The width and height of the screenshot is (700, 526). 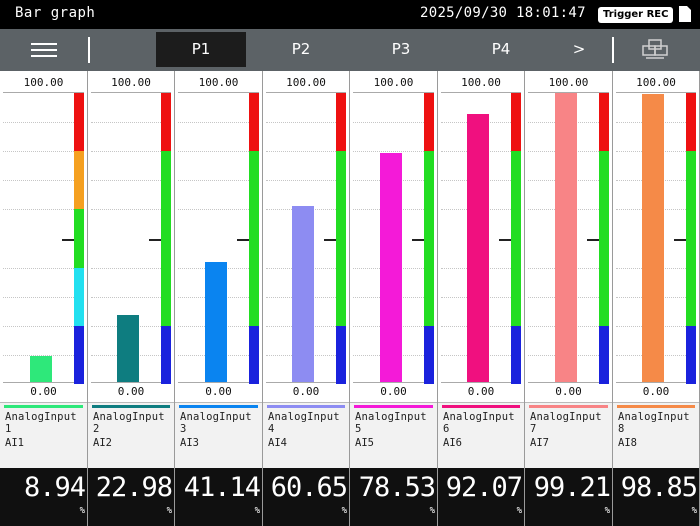 I want to click on channel-name: AnalogInput 8, so click(x=654, y=423).